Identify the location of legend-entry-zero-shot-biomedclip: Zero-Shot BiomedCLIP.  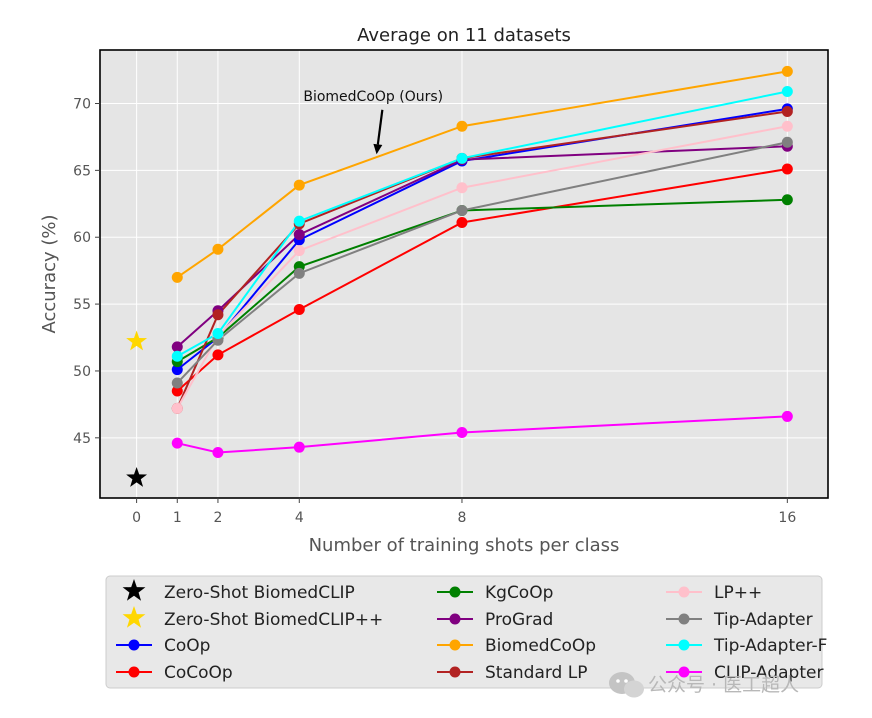
(238, 591).